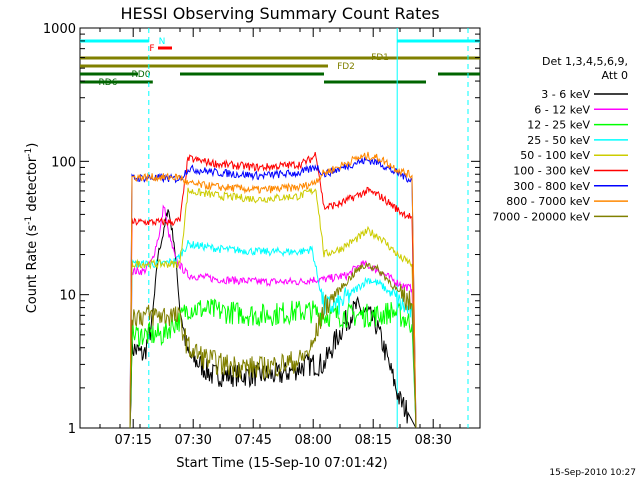 The height and width of the screenshot is (480, 640). Describe the element at coordinates (72, 429) in the screenshot. I see `y-tick-label: 1` at that location.